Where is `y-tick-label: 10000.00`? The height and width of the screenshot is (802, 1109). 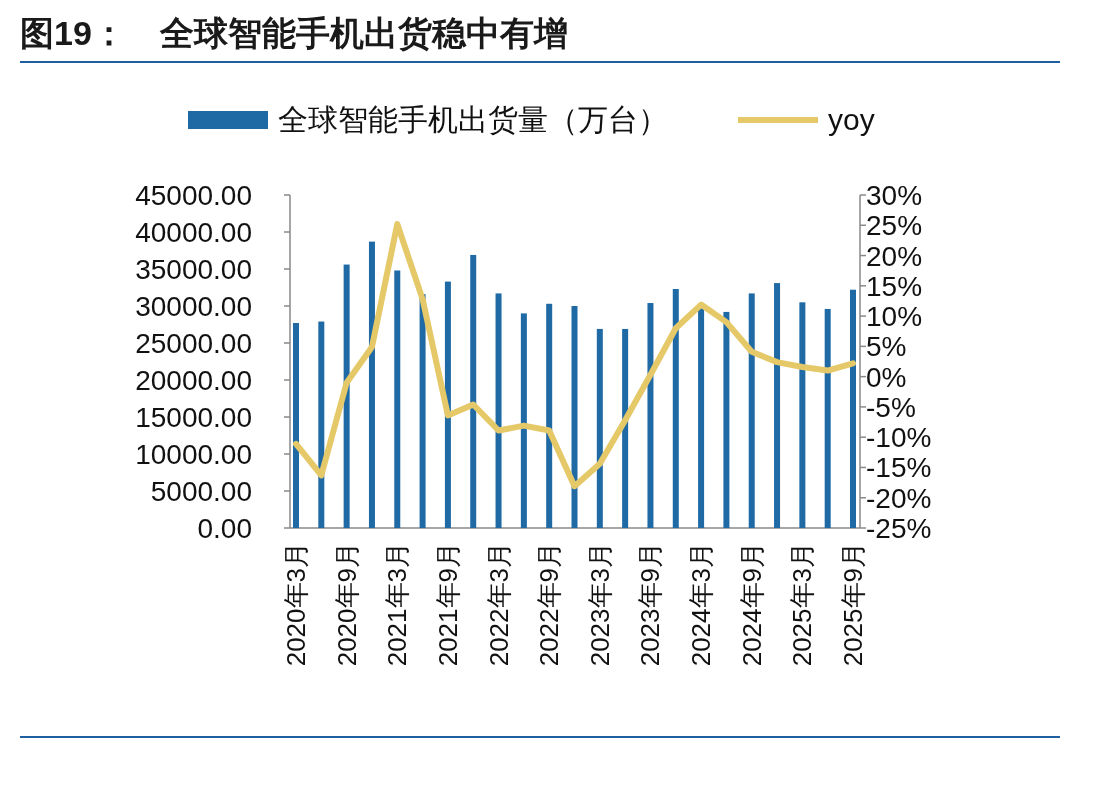
y-tick-label: 10000.00 is located at coordinates (193, 454).